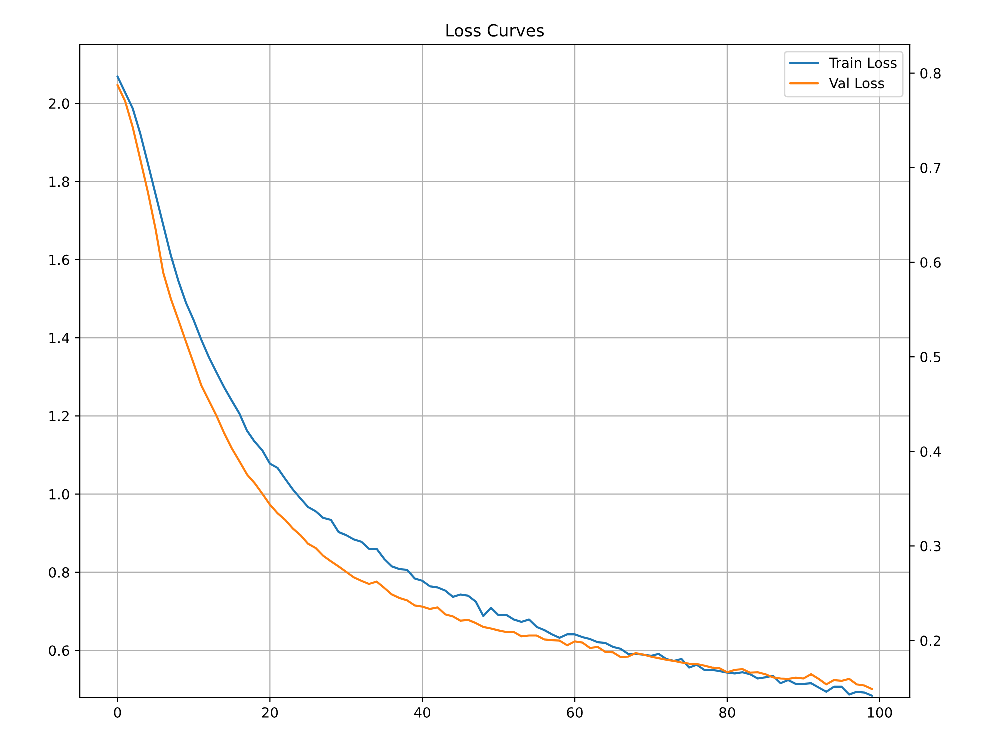  I want to click on y-tick-label: 2.0, so click(59, 104).